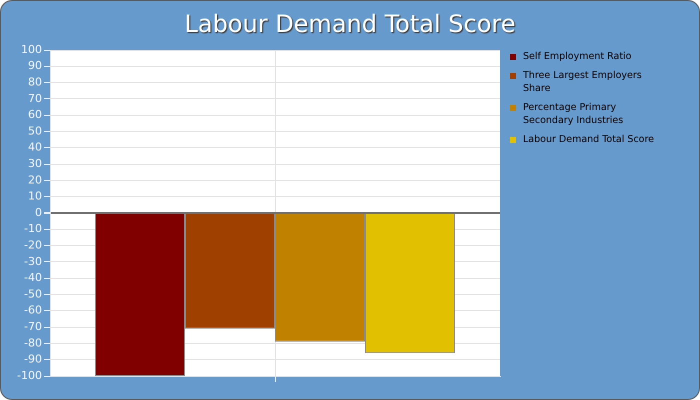  Describe the element at coordinates (35, 179) in the screenshot. I see `y-tick-label: 20` at that location.